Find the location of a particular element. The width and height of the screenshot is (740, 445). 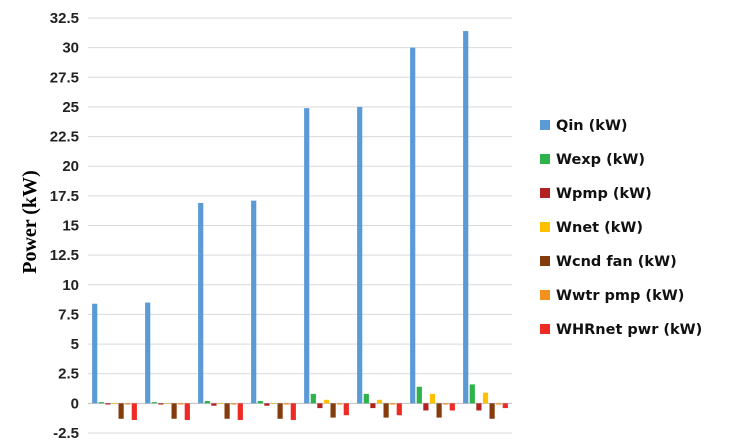

legend-label: WHRnet pwr (kW) is located at coordinates (629, 330).